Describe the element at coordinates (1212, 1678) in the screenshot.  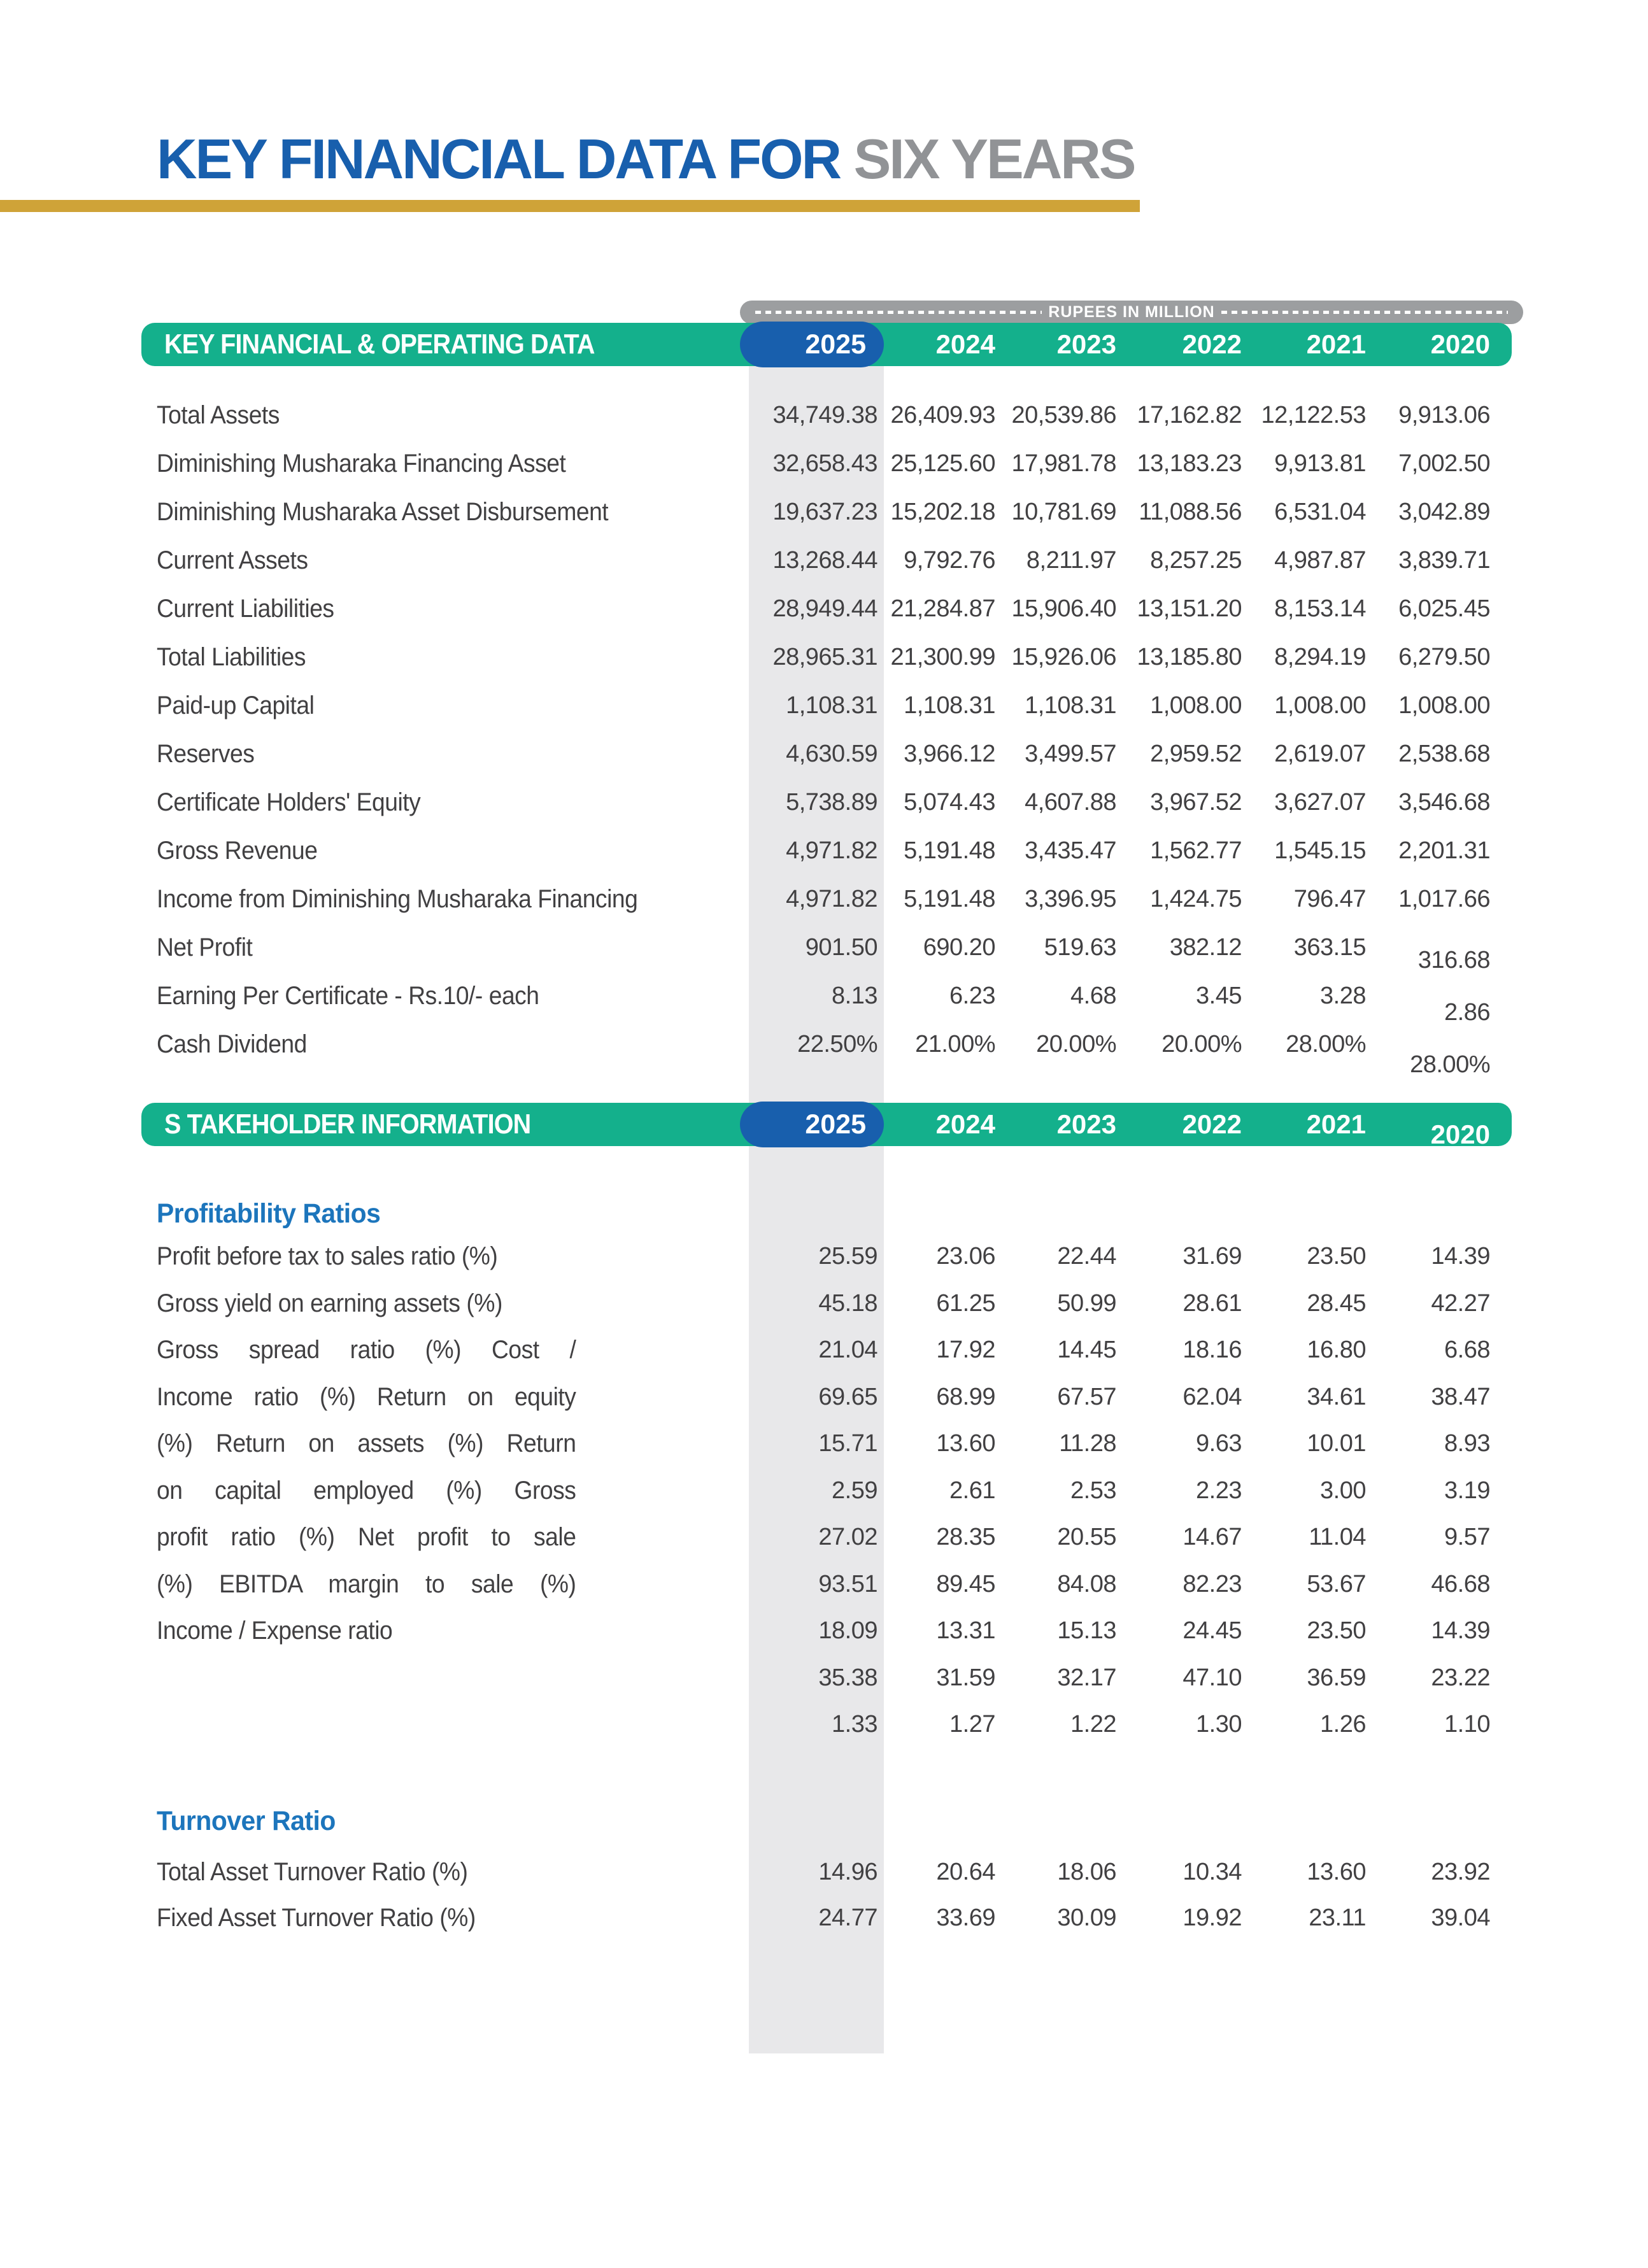
I see `value-2022: 47.10` at that location.